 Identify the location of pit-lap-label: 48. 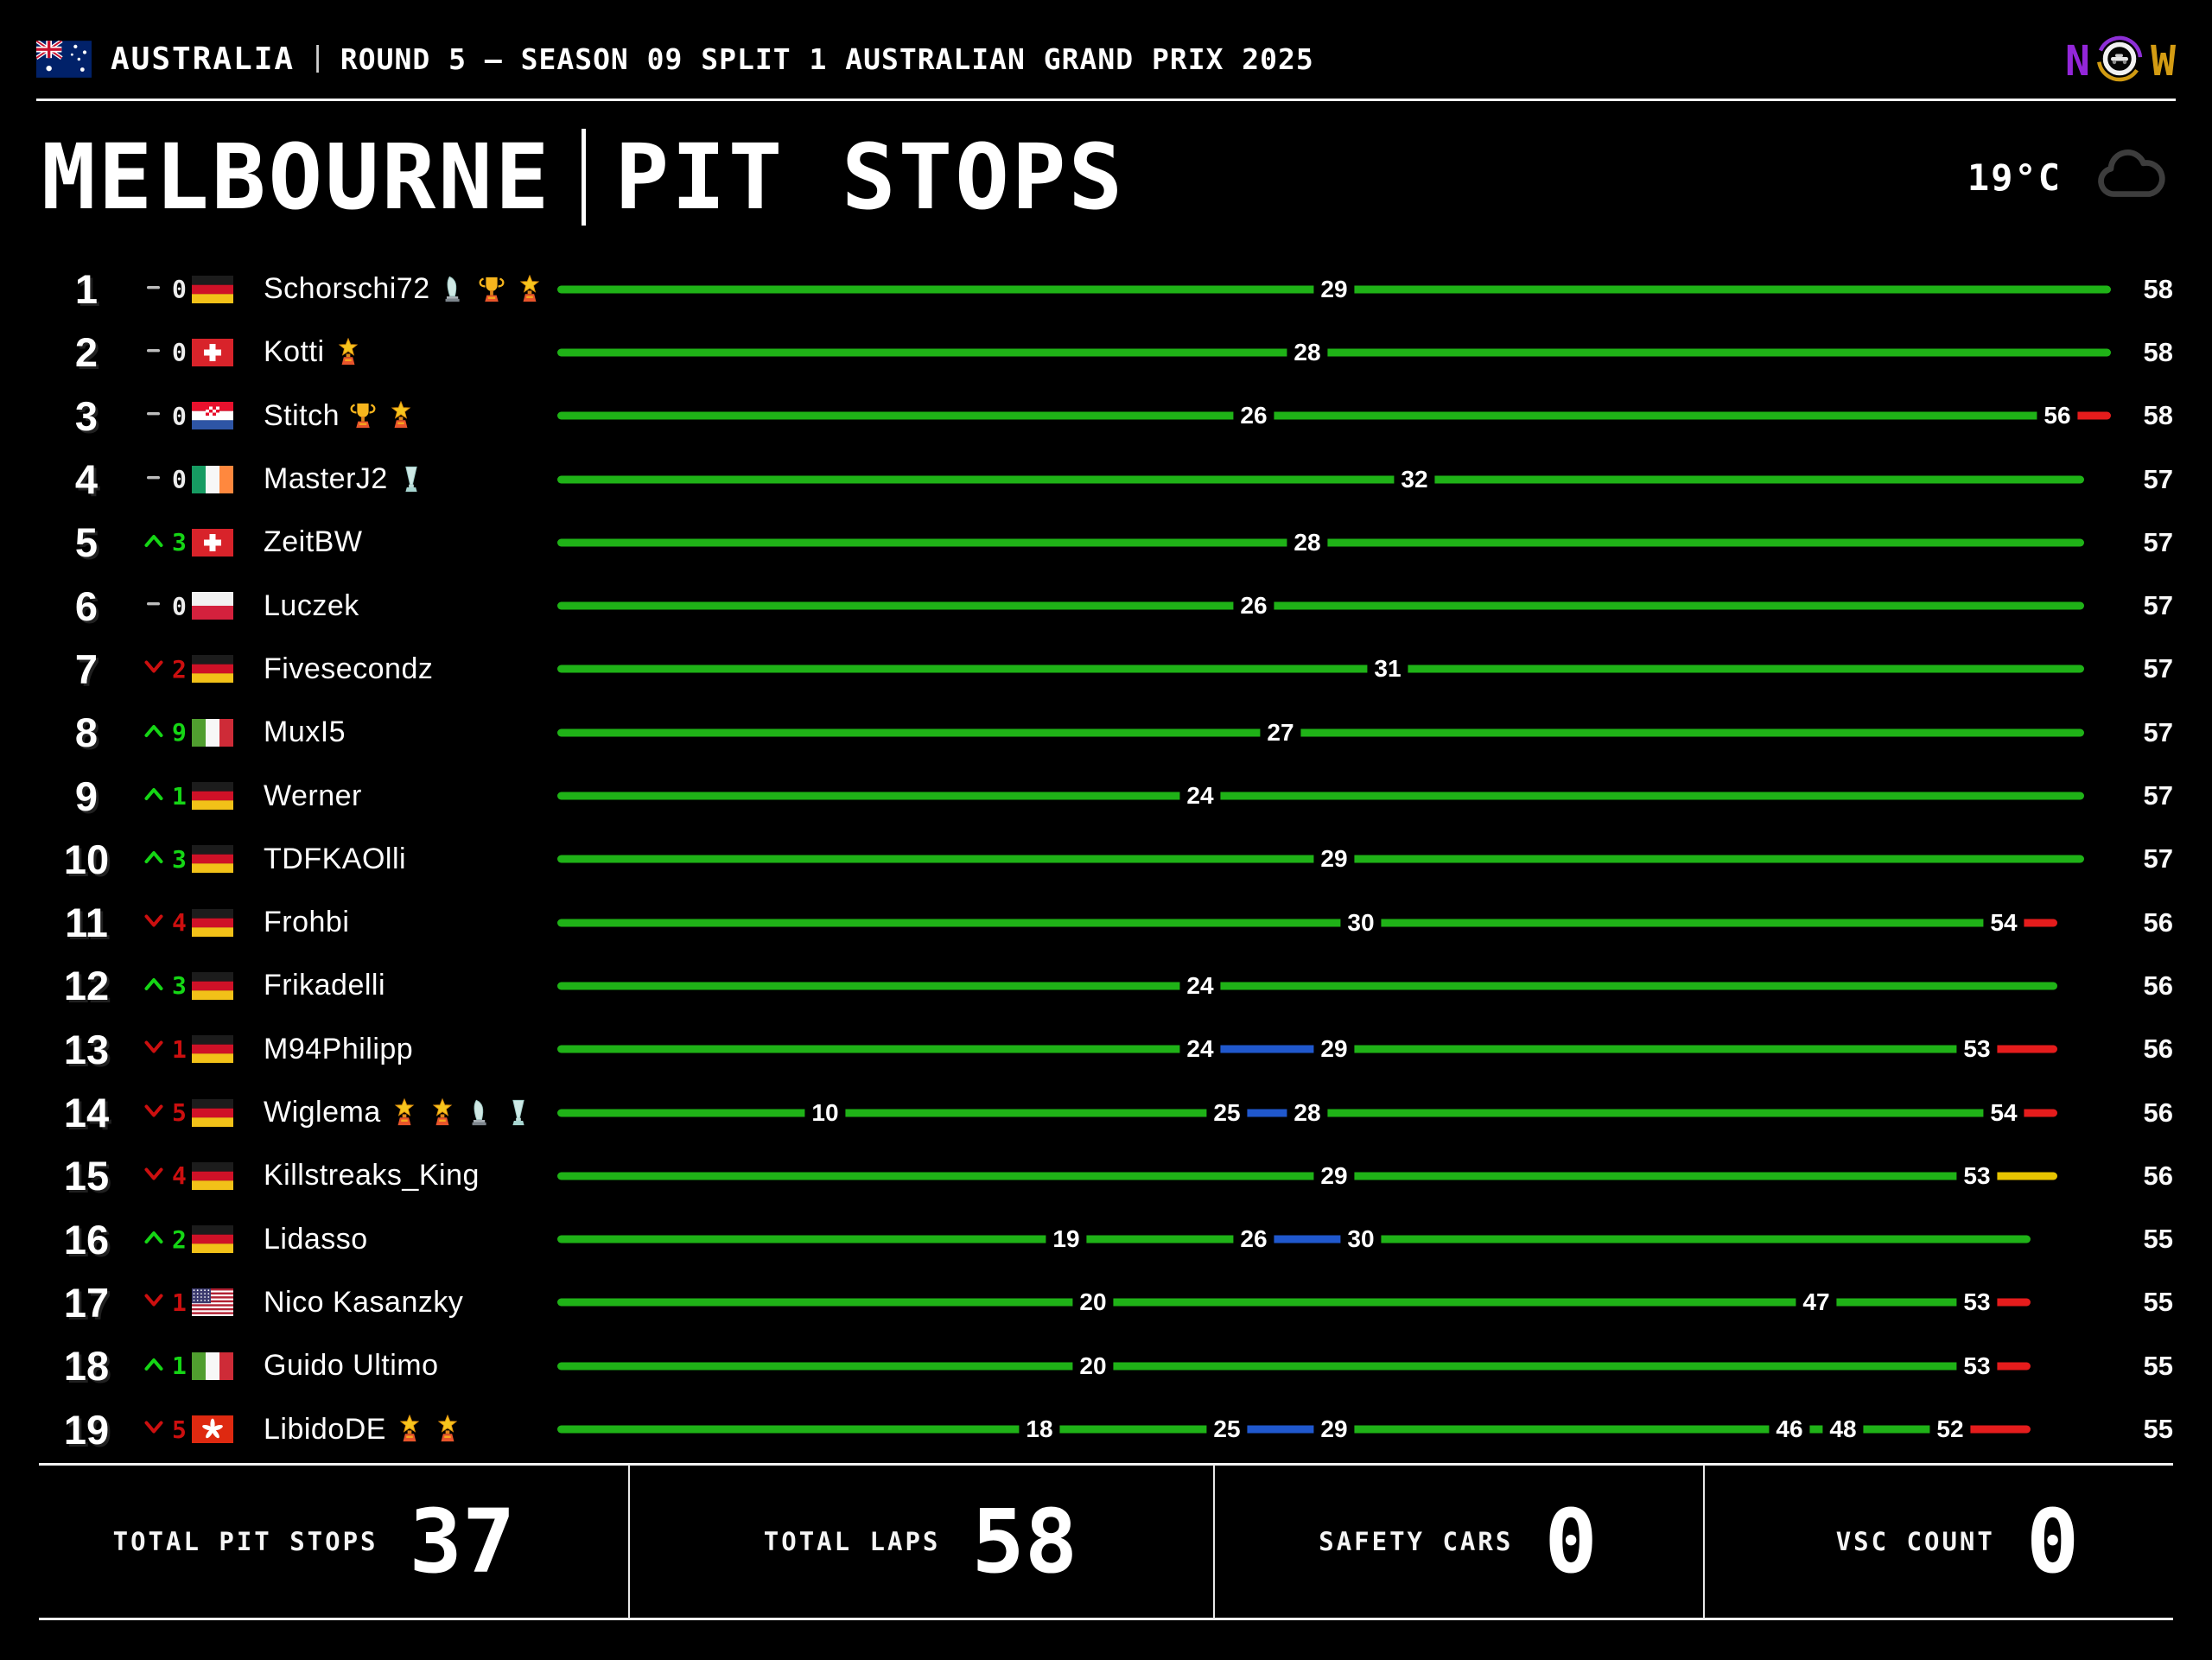
(1843, 1430).